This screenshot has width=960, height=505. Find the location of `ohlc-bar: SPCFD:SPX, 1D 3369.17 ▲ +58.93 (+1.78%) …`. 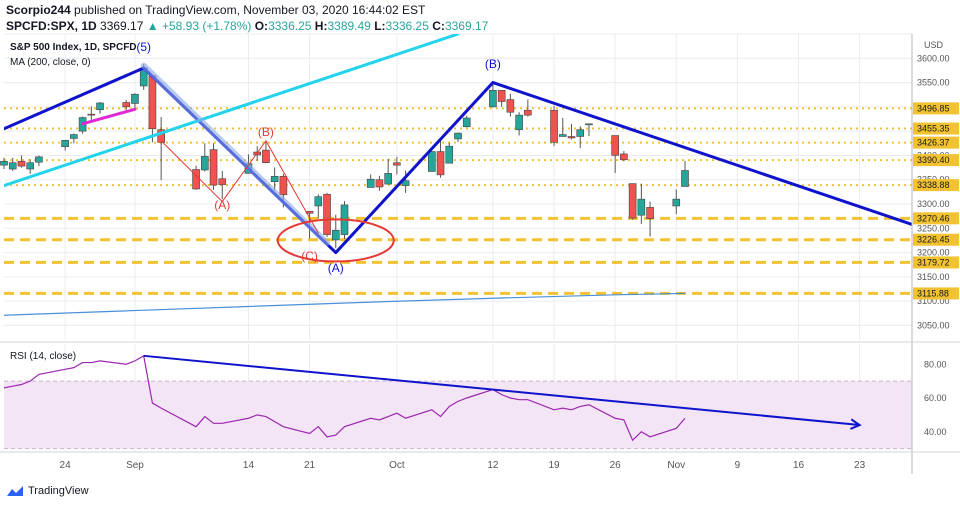

ohlc-bar: SPCFD:SPX, 1D 3369.17 ▲ +58.93 (+1.78%) … is located at coordinates (247, 26).